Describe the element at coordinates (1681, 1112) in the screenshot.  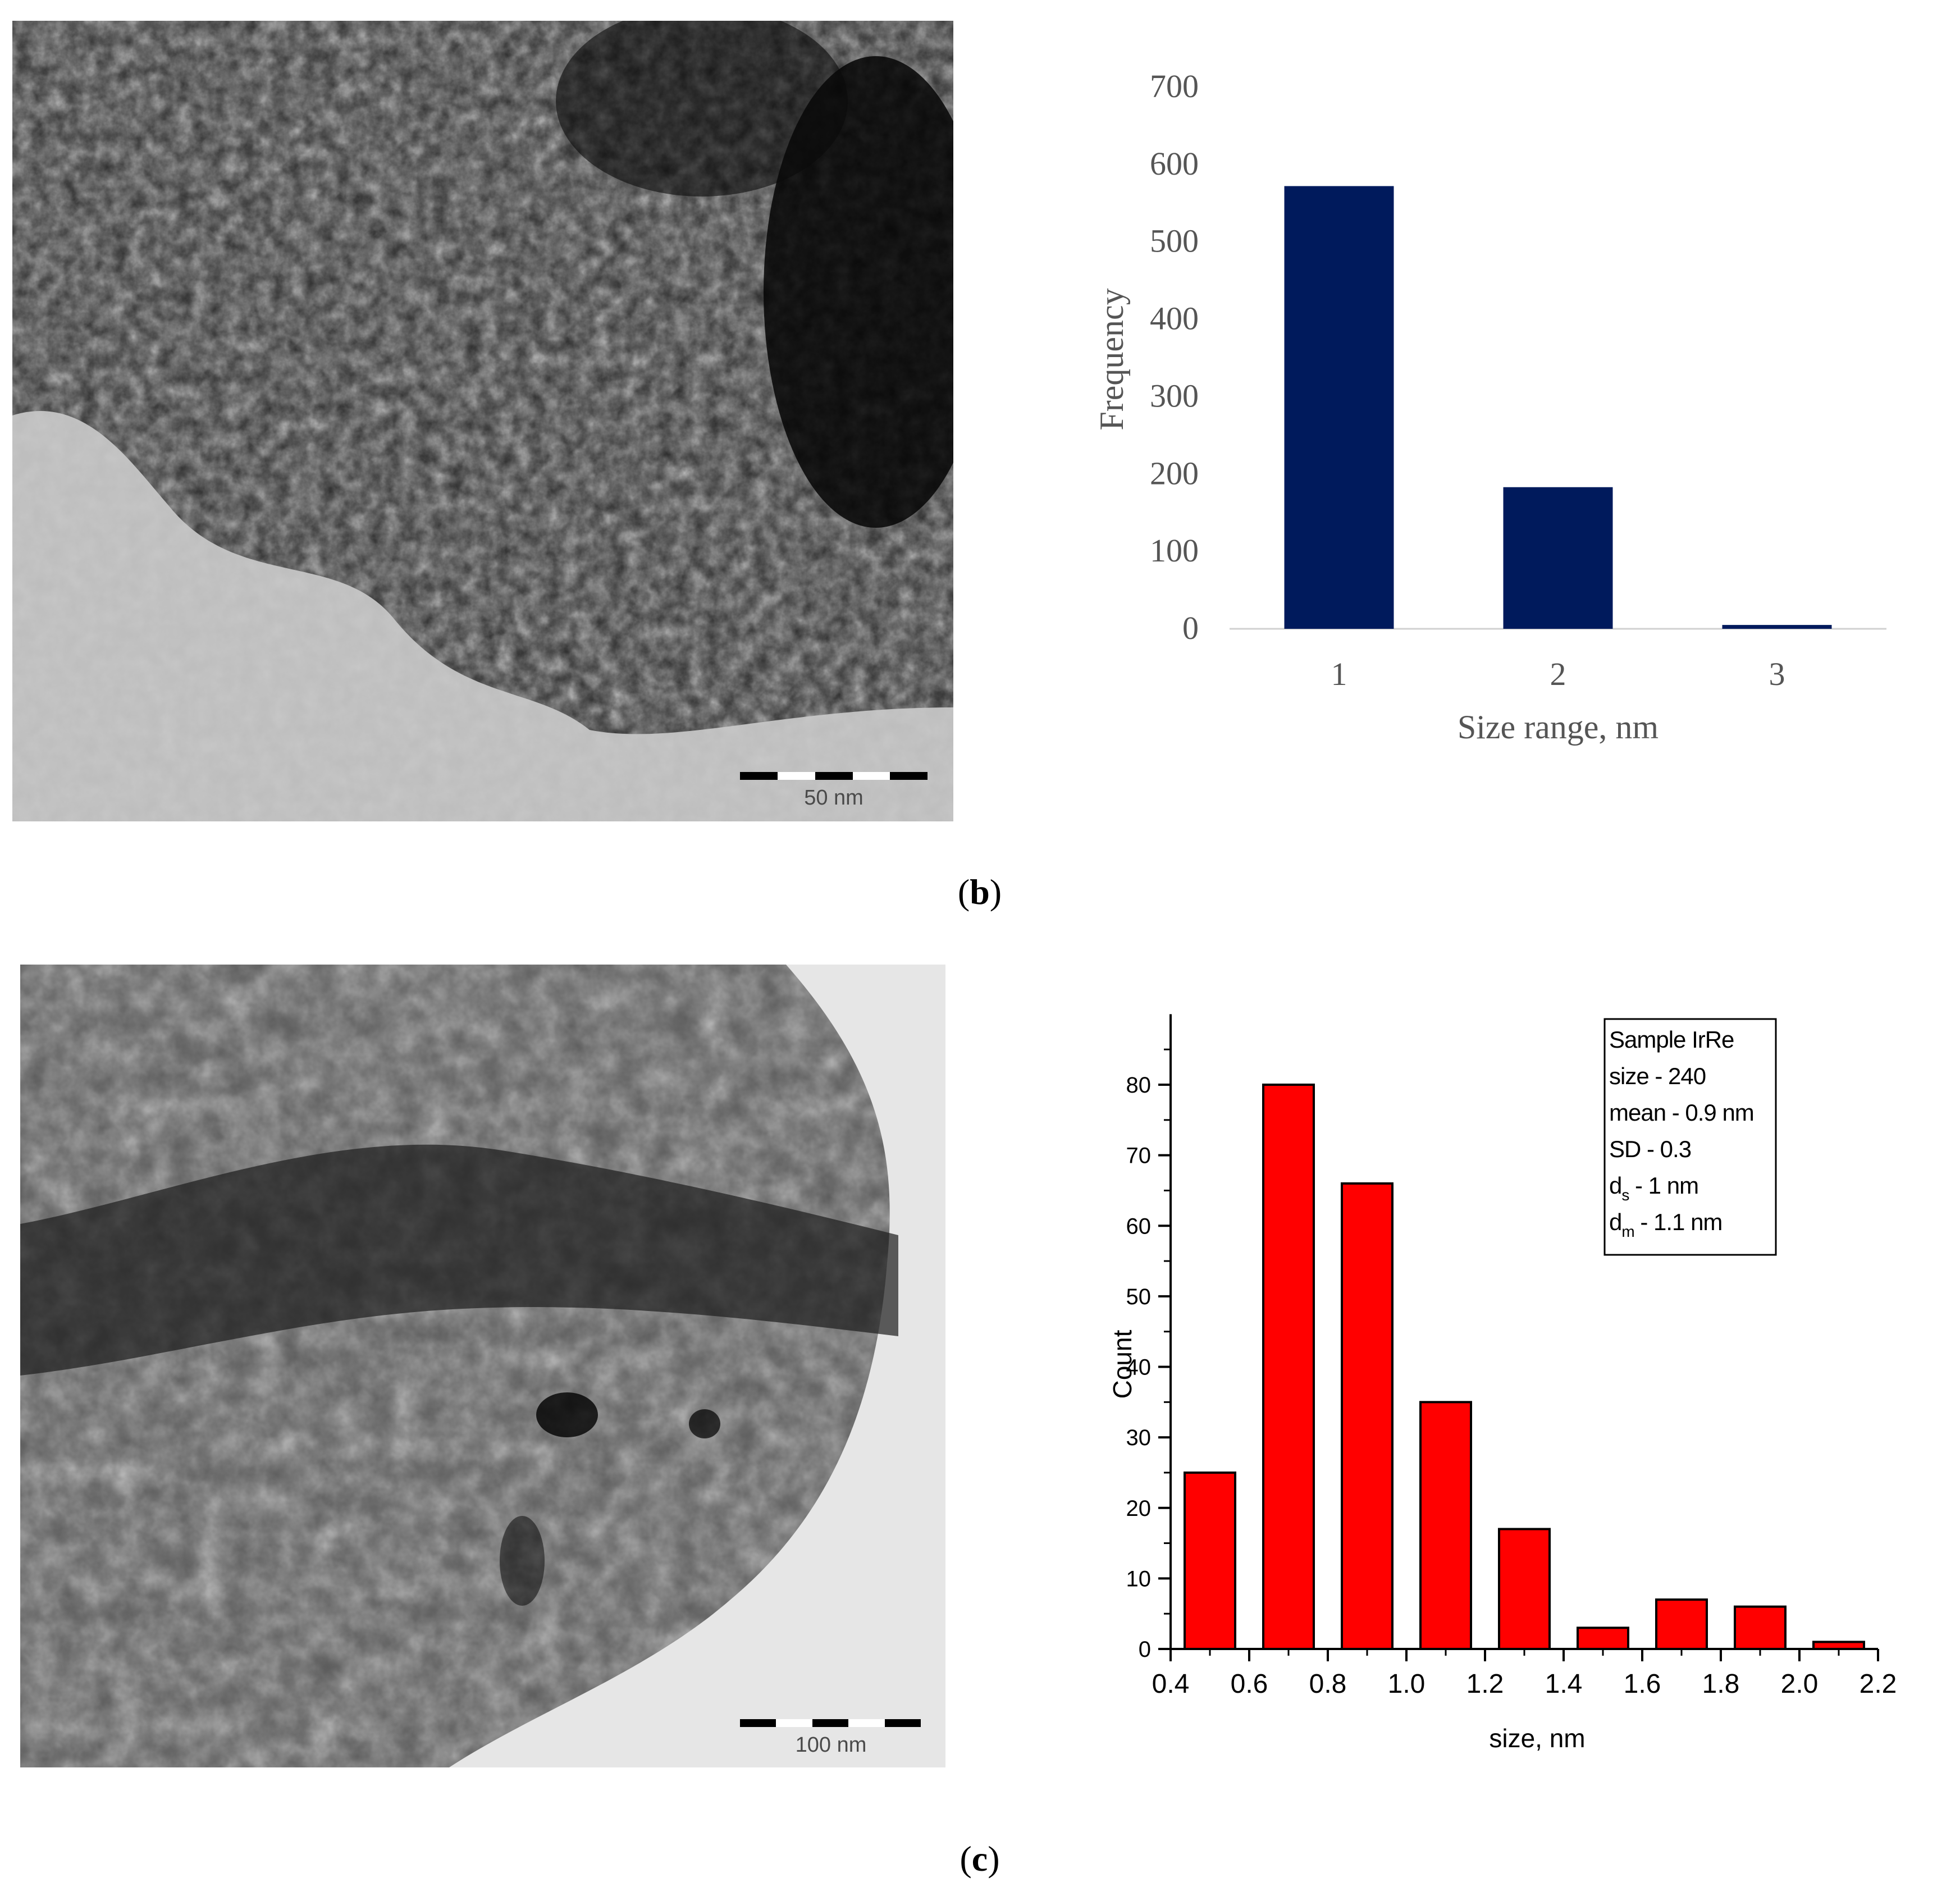
I see `legend-line: mean - 0.9 nm` at that location.